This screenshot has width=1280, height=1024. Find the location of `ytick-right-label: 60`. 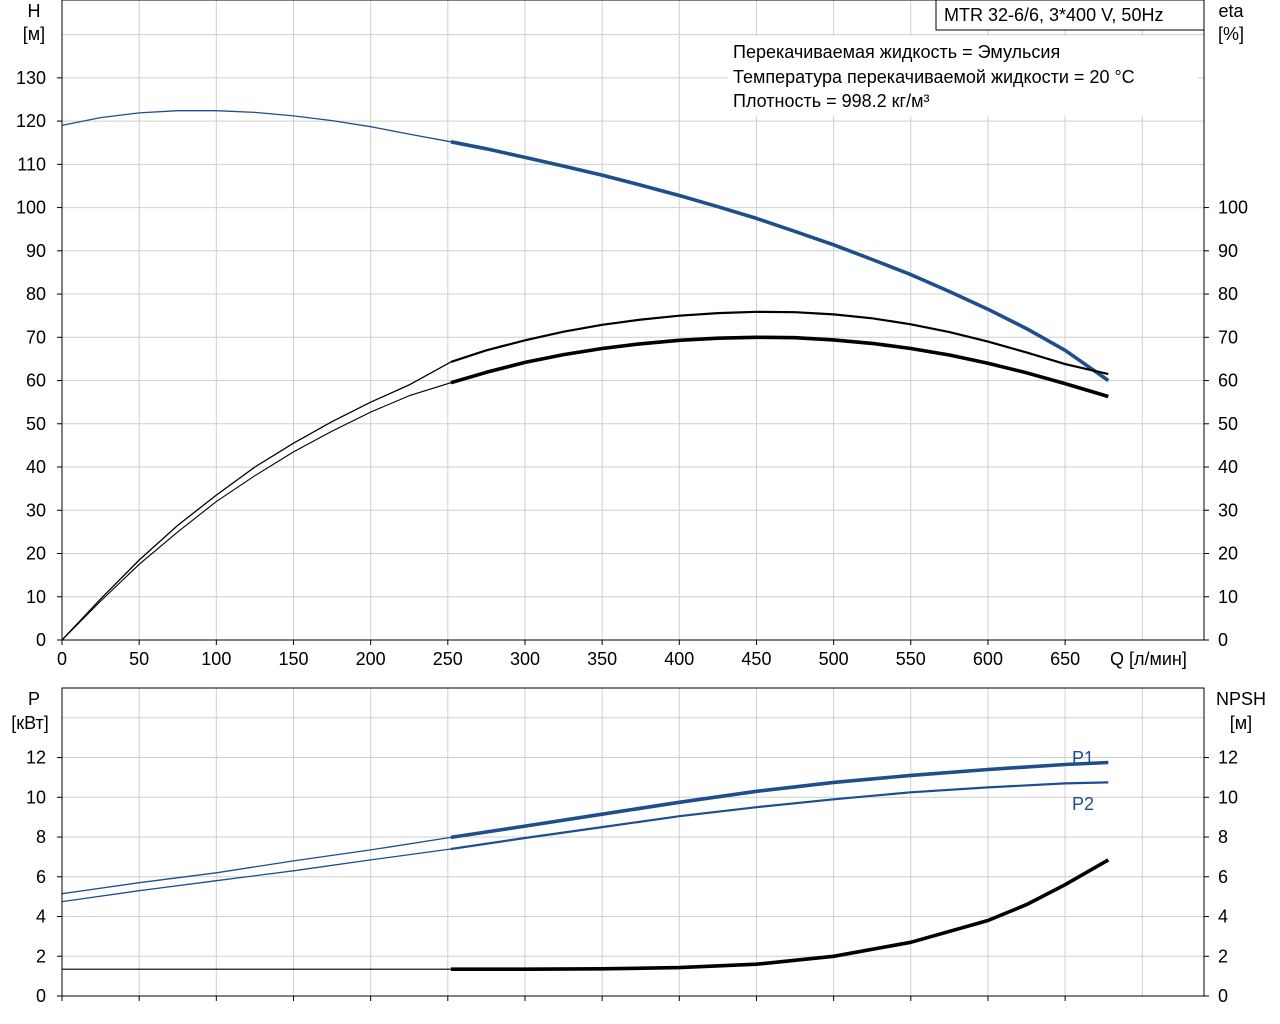

ytick-right-label: 60 is located at coordinates (1228, 381).